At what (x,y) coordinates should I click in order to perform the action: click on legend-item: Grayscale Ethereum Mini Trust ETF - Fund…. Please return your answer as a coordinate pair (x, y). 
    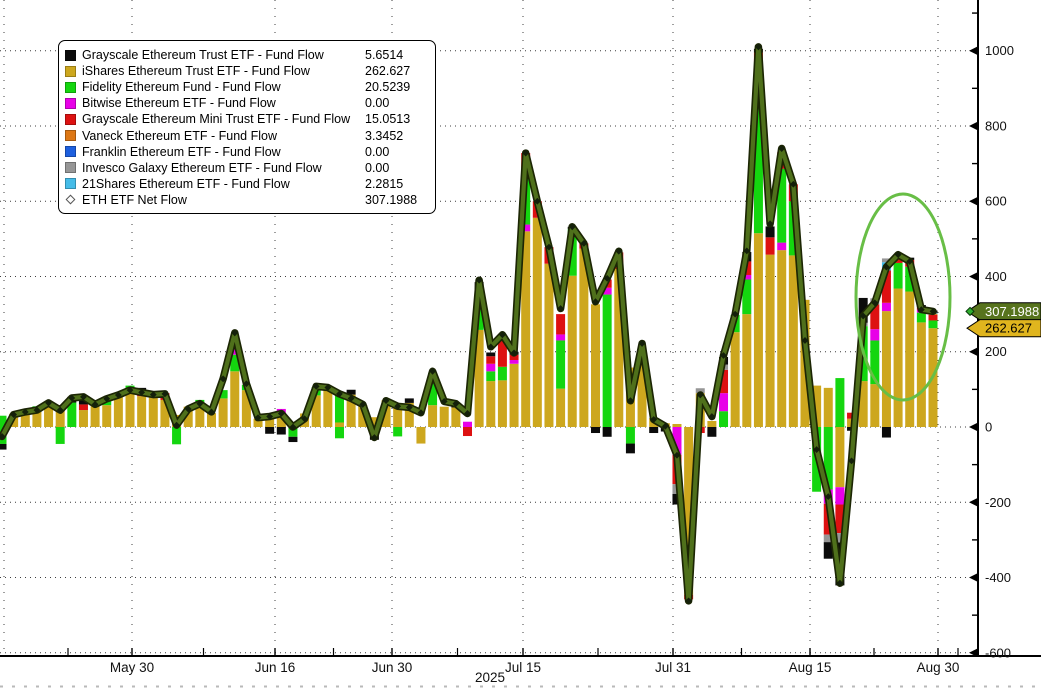
    Looking at the image, I should click on (246, 119).